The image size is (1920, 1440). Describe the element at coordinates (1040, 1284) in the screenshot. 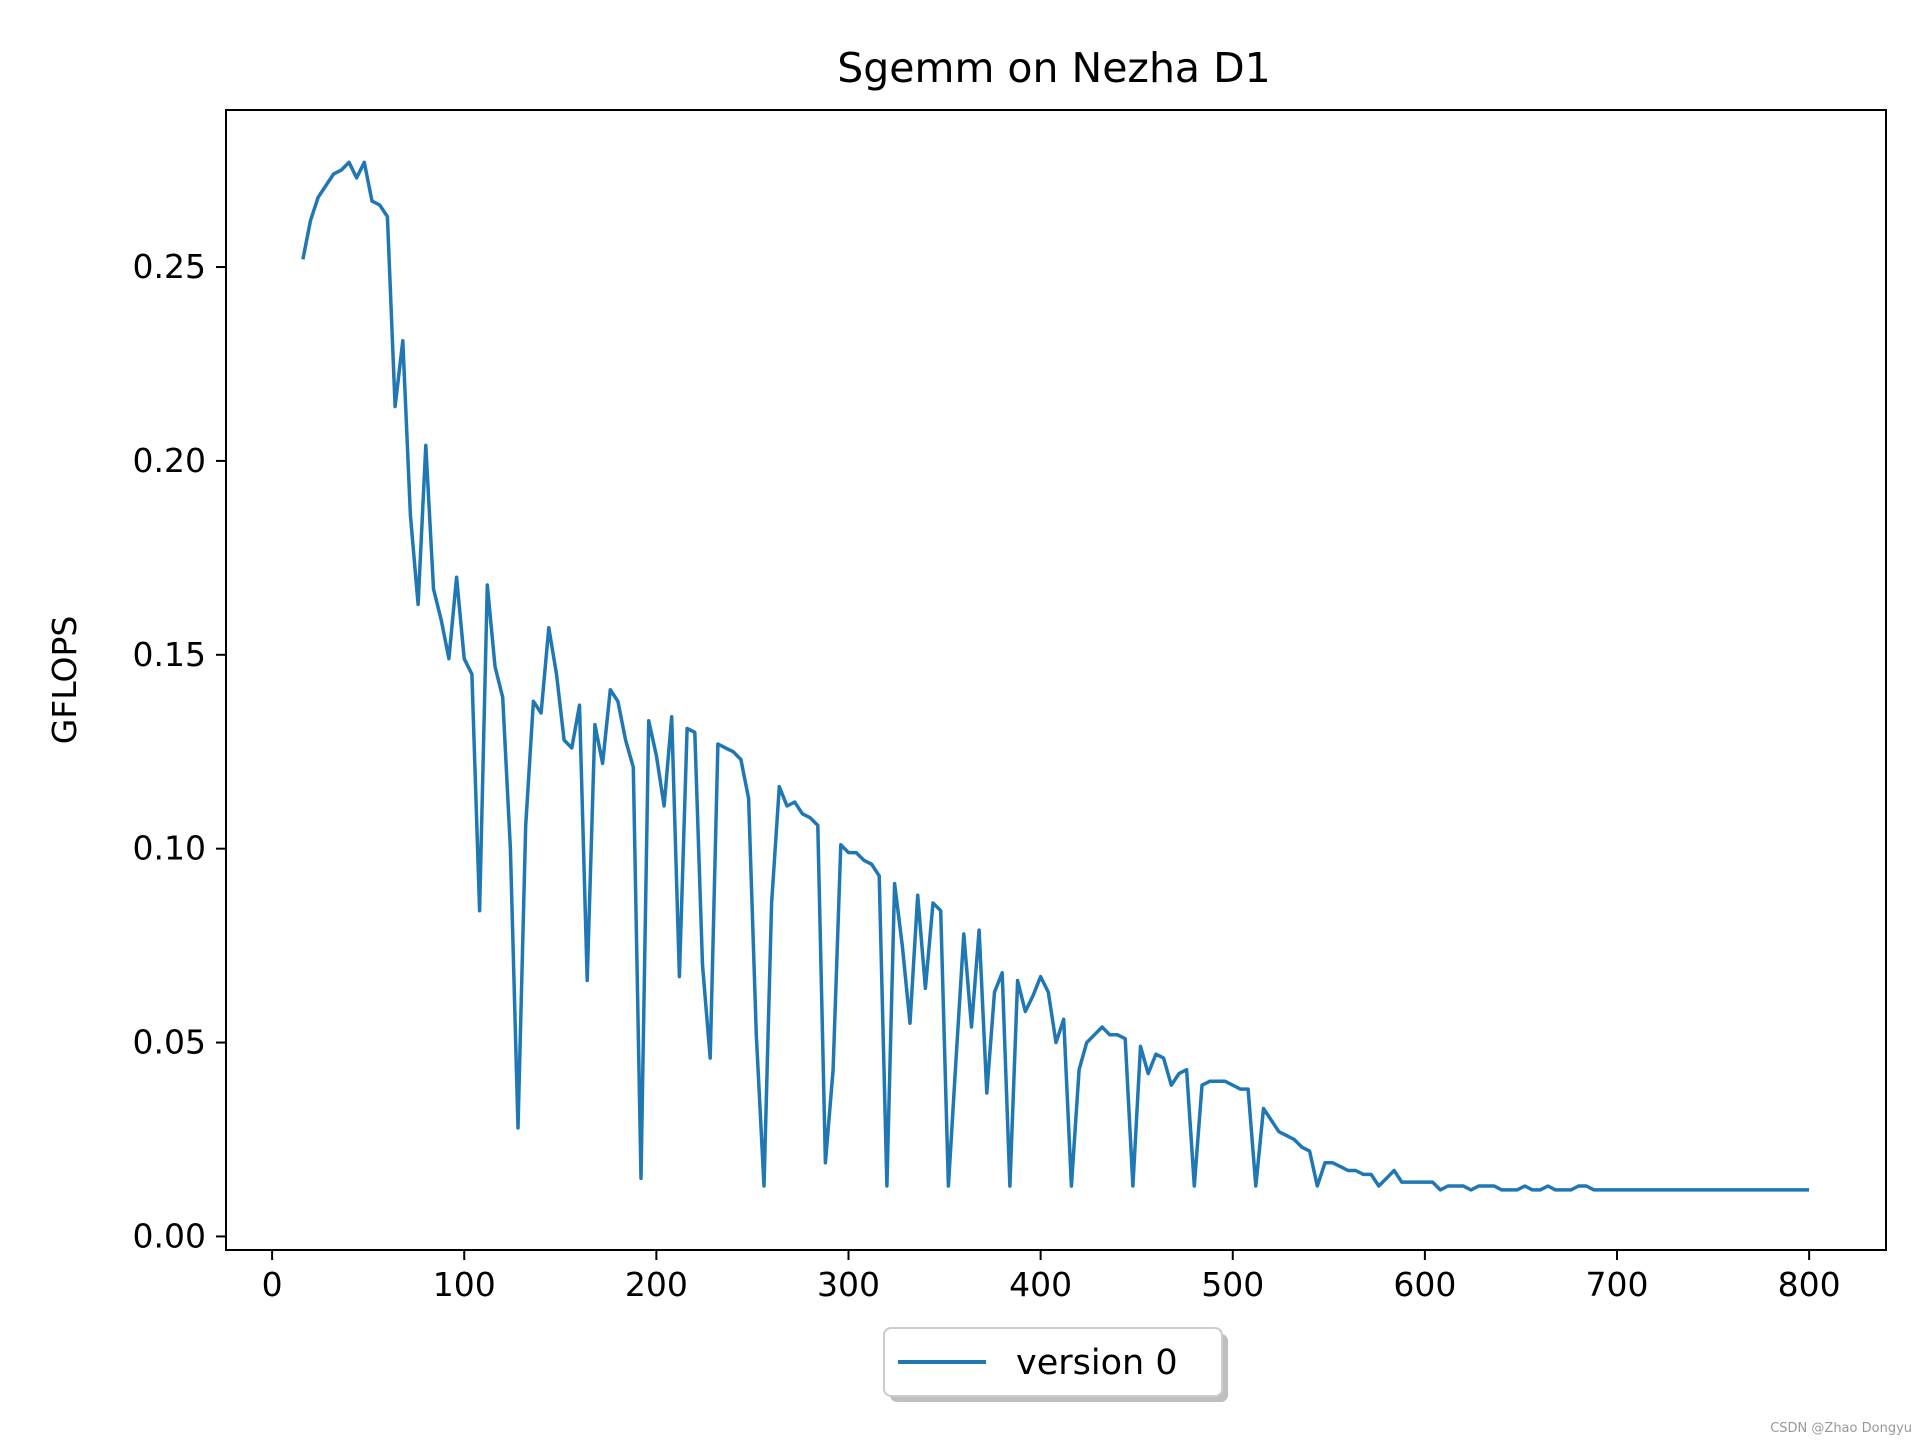

I see `x-tick-label: 400` at that location.